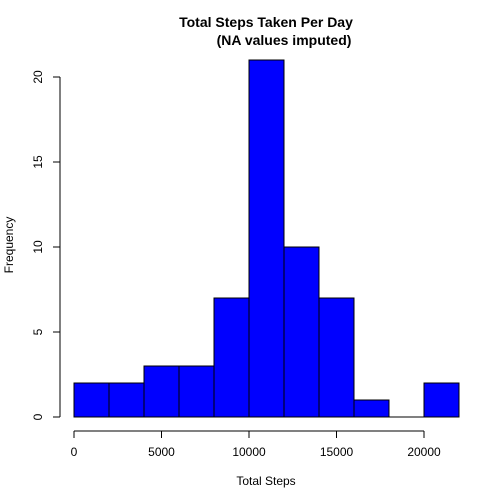 Image resolution: width=504 pixels, height=504 pixels. I want to click on x-axis-label: Total Steps, so click(265, 481).